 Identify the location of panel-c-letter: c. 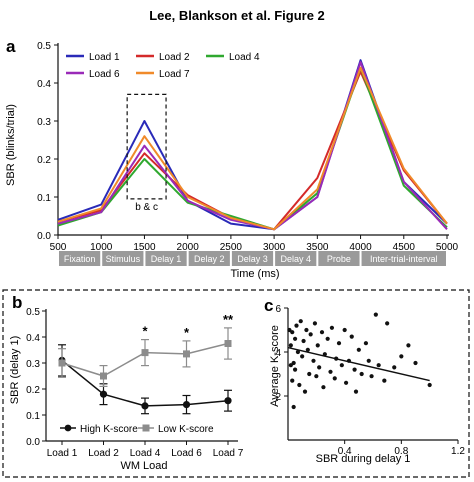
(268, 305).